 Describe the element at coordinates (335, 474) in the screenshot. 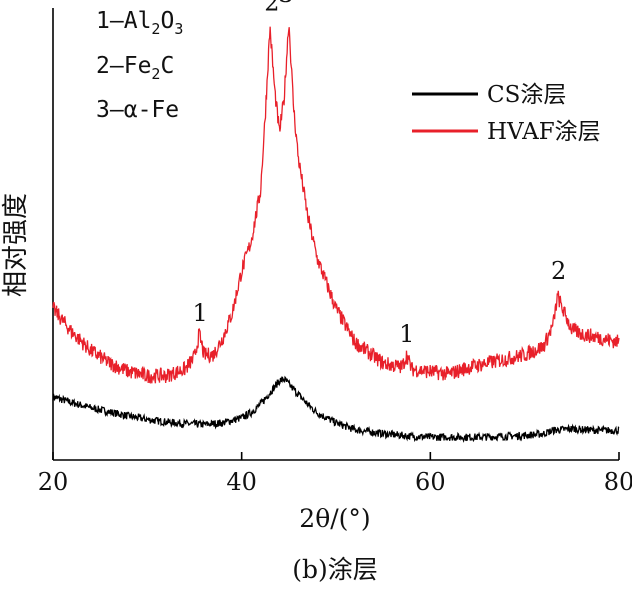

I see `x-tick-layer: 20 40 60 80` at that location.